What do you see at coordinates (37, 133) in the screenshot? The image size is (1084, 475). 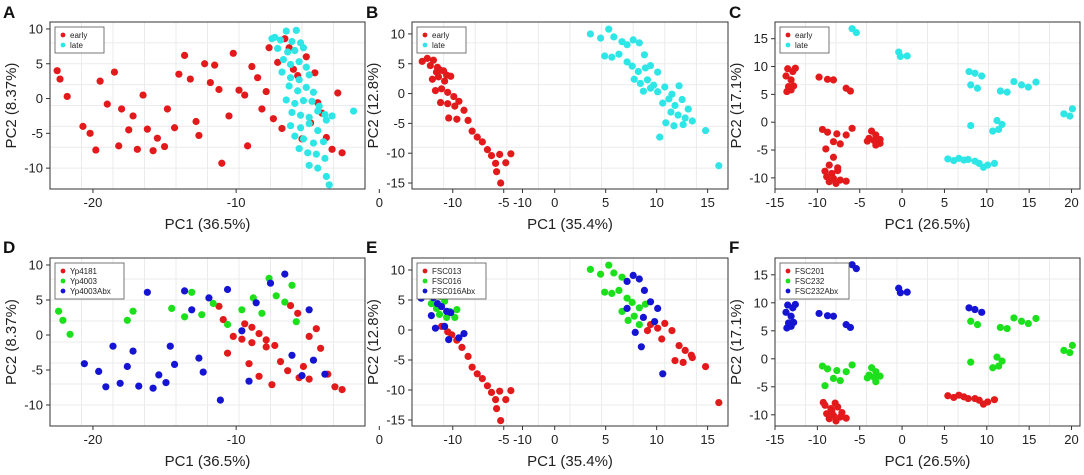 I see `y-tick-label: -5` at bounding box center [37, 133].